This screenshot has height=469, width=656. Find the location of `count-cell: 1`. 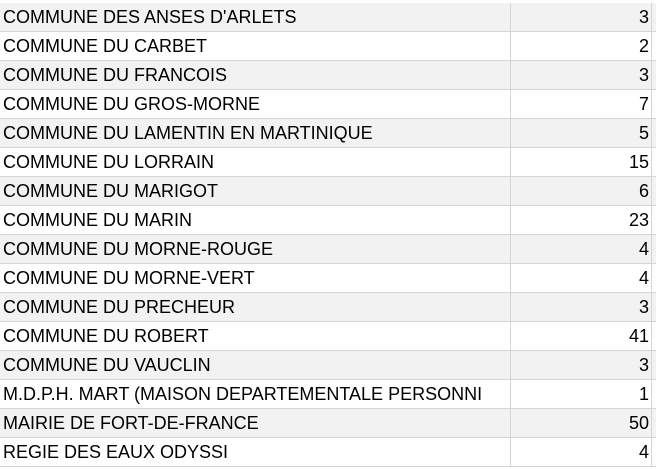

count-cell: 1 is located at coordinates (581, 394).